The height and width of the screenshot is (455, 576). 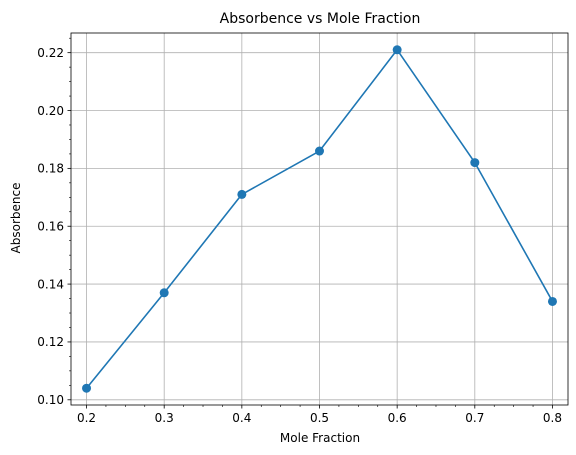 I want to click on chart-title: Absorbence vs Mole Fraction, so click(x=320, y=19).